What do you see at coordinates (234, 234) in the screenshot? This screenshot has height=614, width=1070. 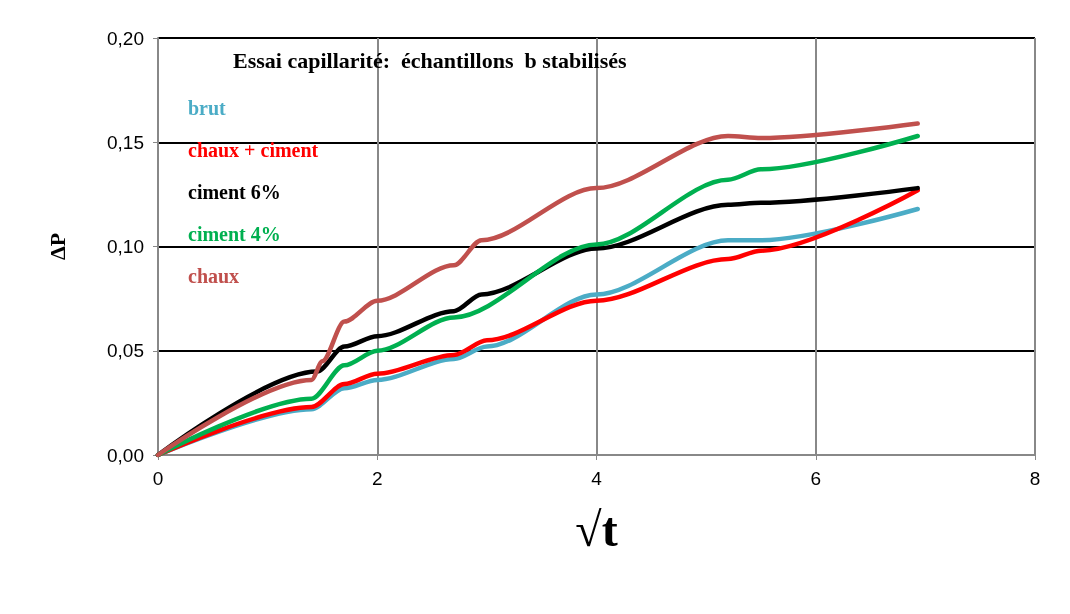 I see `text: ciment 4%` at bounding box center [234, 234].